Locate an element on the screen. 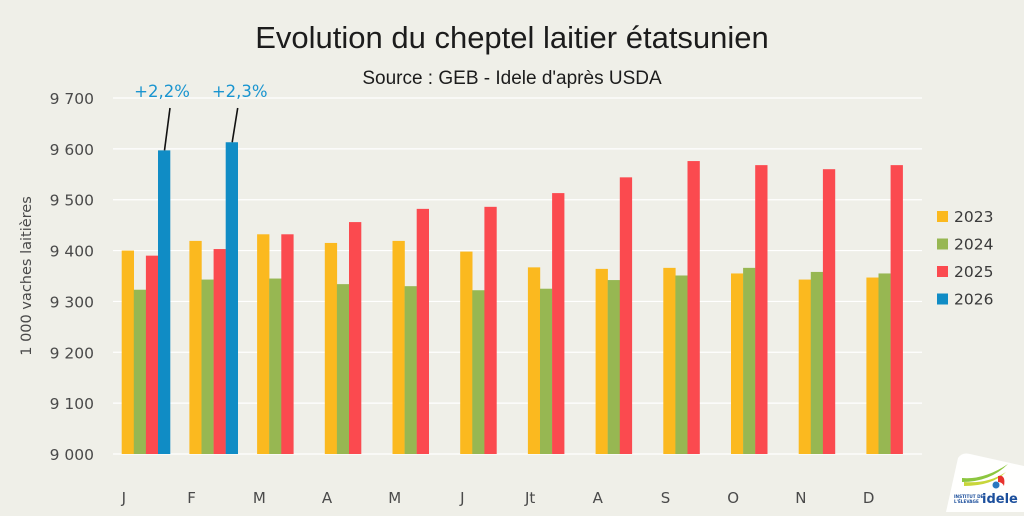  y-tick-label: 9 200 is located at coordinates (72, 353).